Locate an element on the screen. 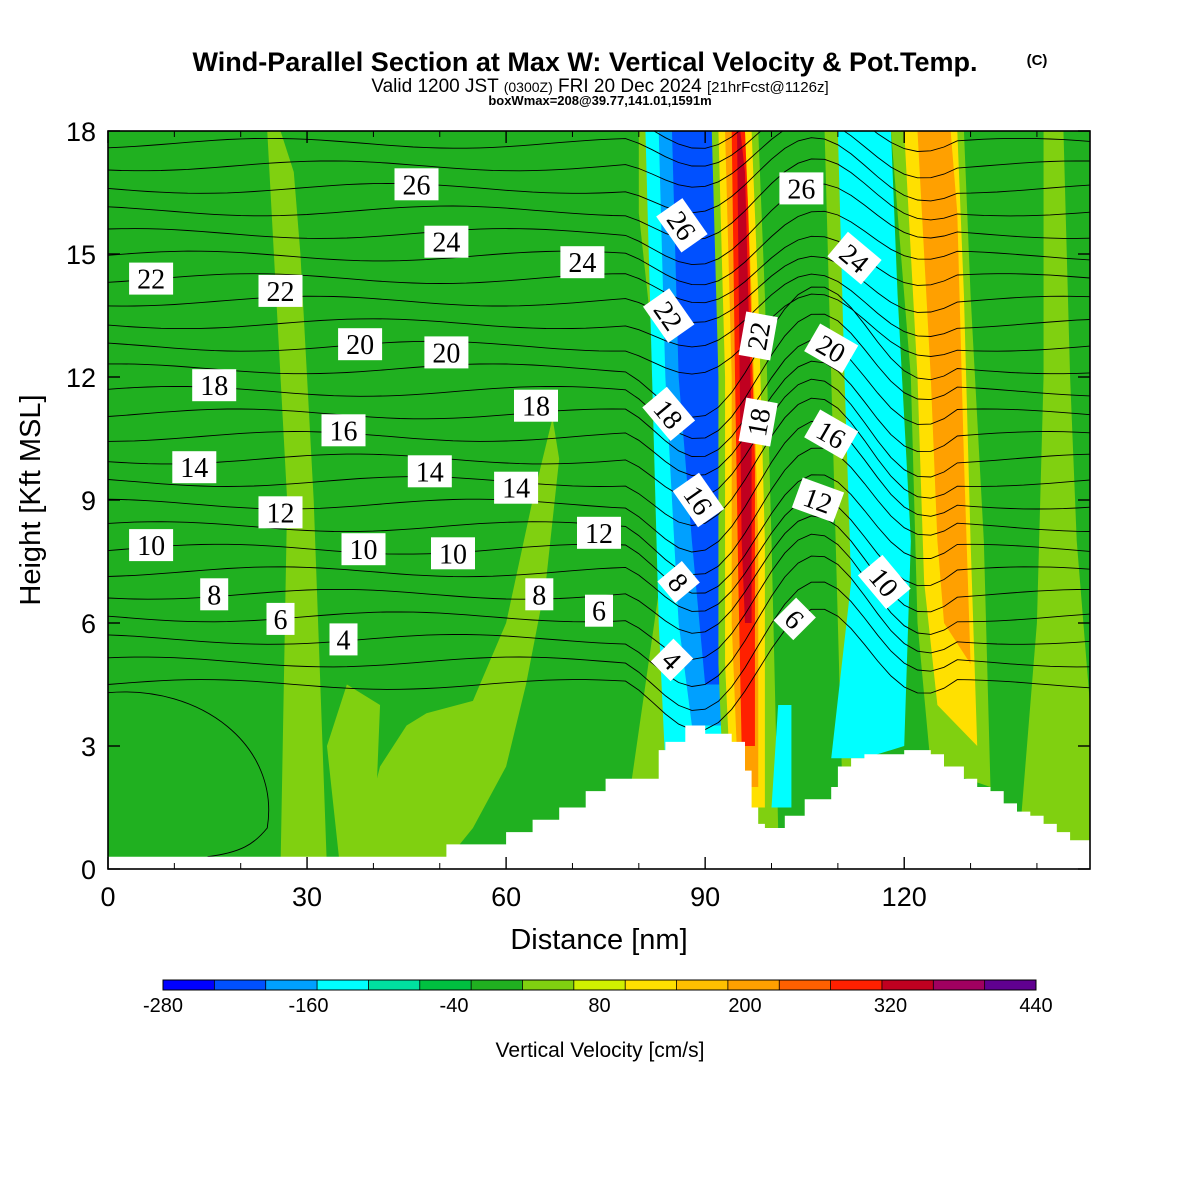 This screenshot has height=1200, width=1200. x-tick-label: 30 is located at coordinates (307, 897).